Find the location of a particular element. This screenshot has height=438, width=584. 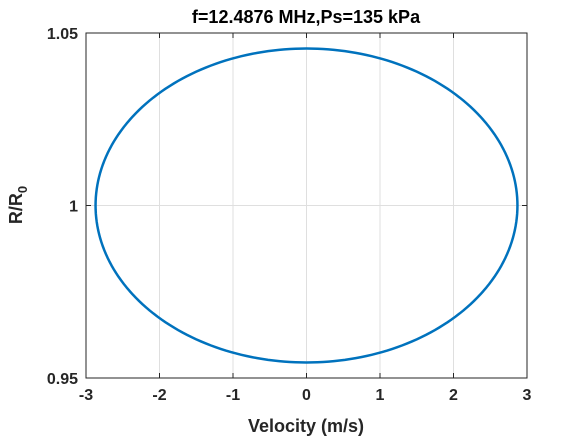

x-tick-label: -2 is located at coordinates (159, 395).